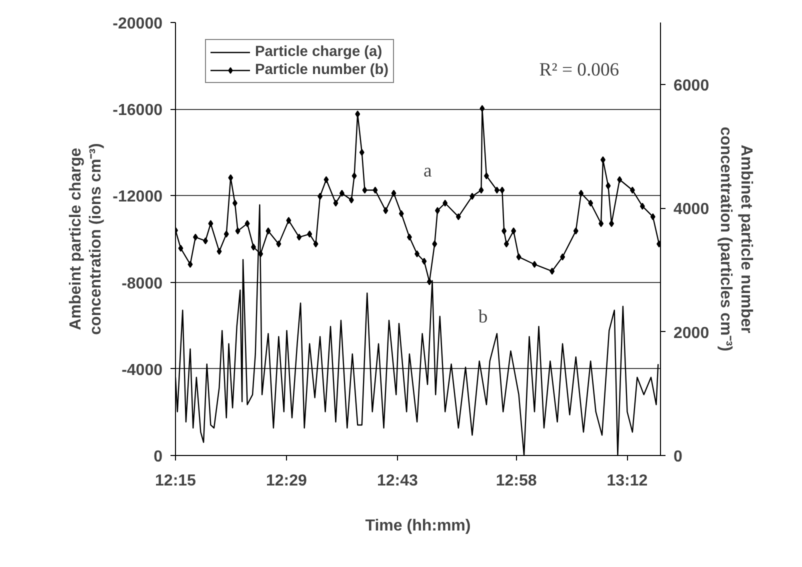  What do you see at coordinates (678, 457) in the screenshot?
I see `y2-tick-label: 0` at bounding box center [678, 457].